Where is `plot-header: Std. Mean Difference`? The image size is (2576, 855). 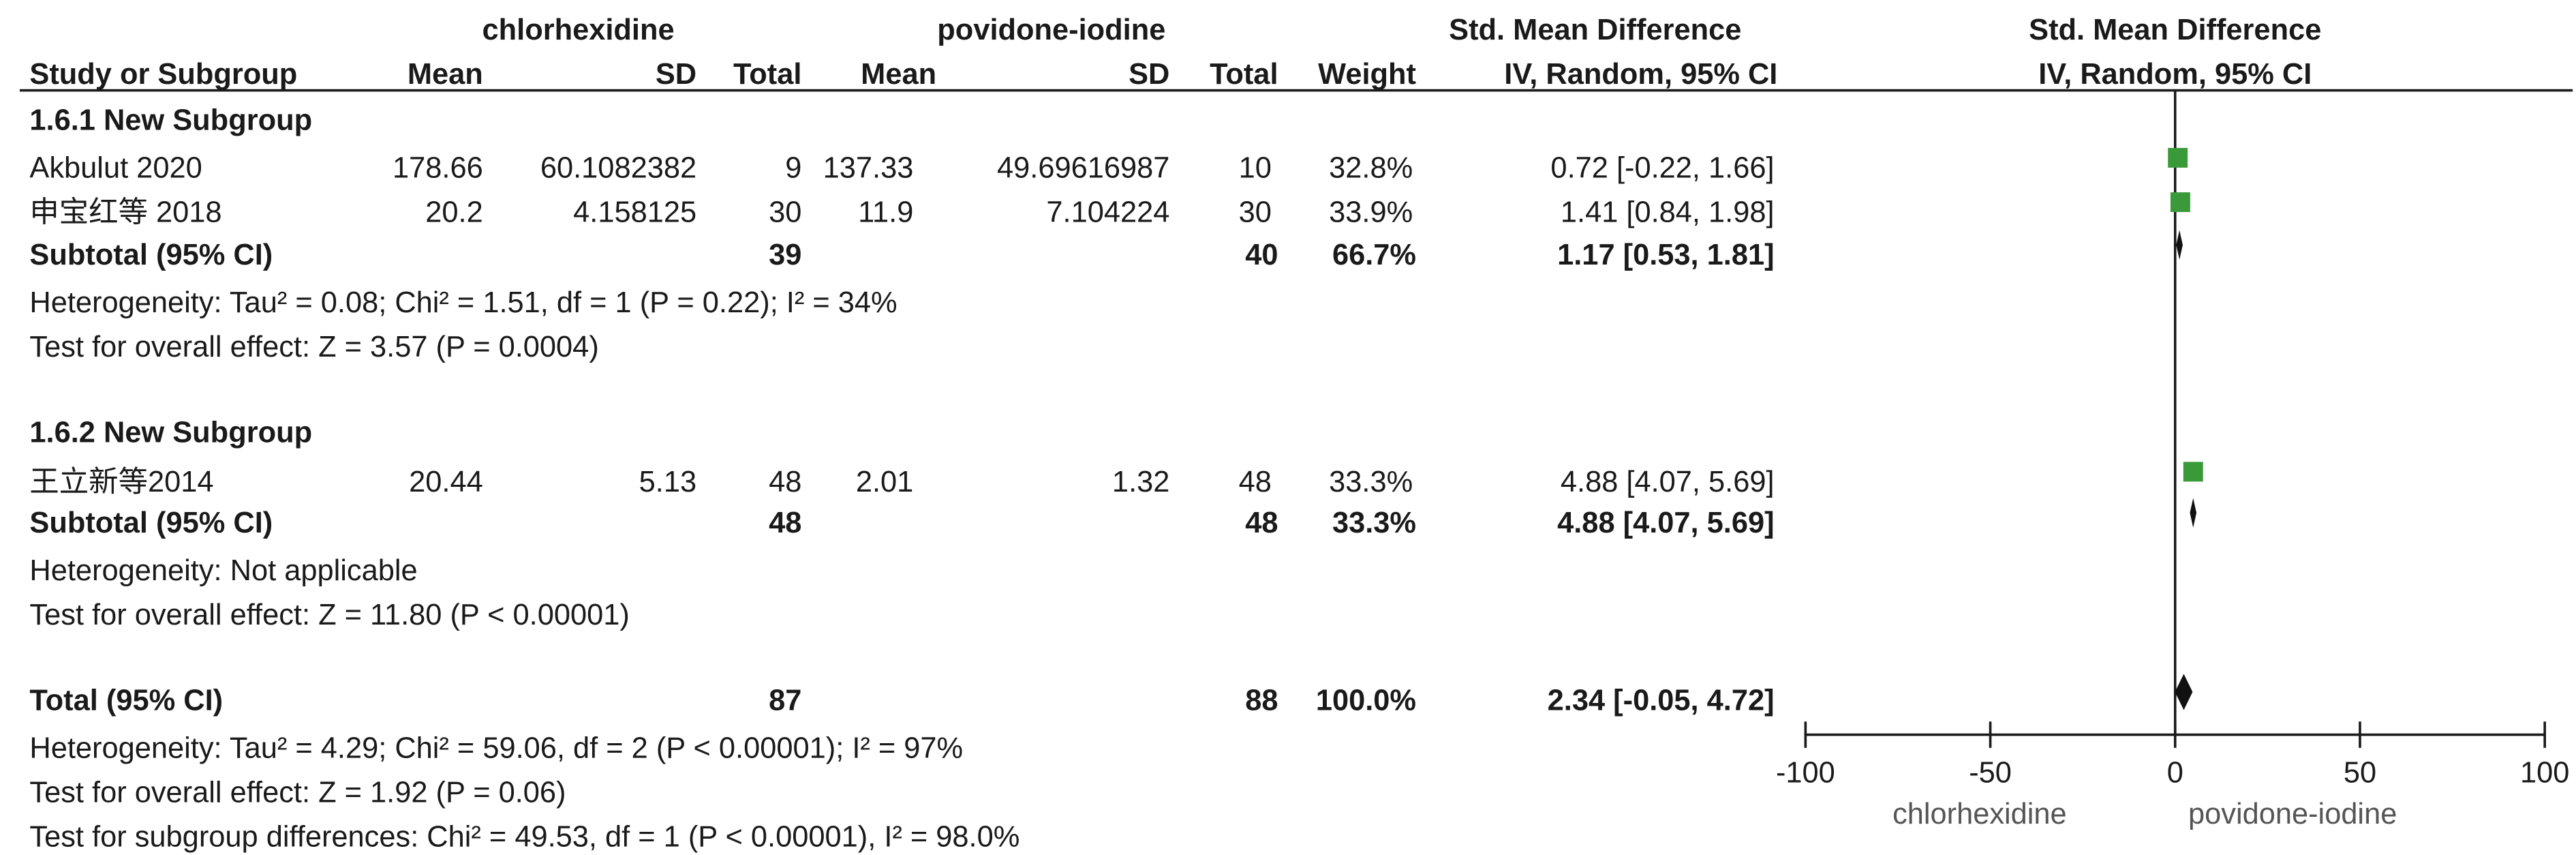 plot-header: Std. Mean Difference is located at coordinates (2175, 29).